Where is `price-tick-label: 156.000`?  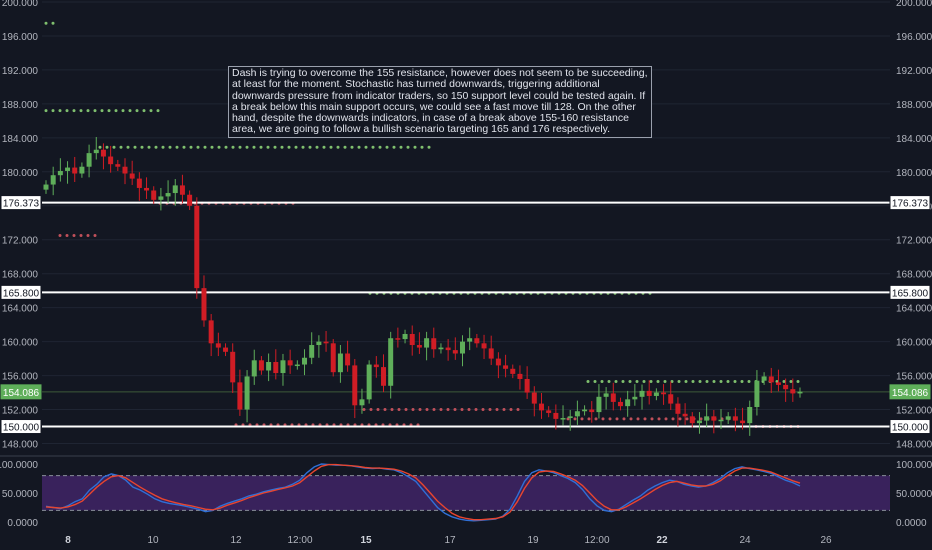
price-tick-label: 156.000 is located at coordinates (20, 377).